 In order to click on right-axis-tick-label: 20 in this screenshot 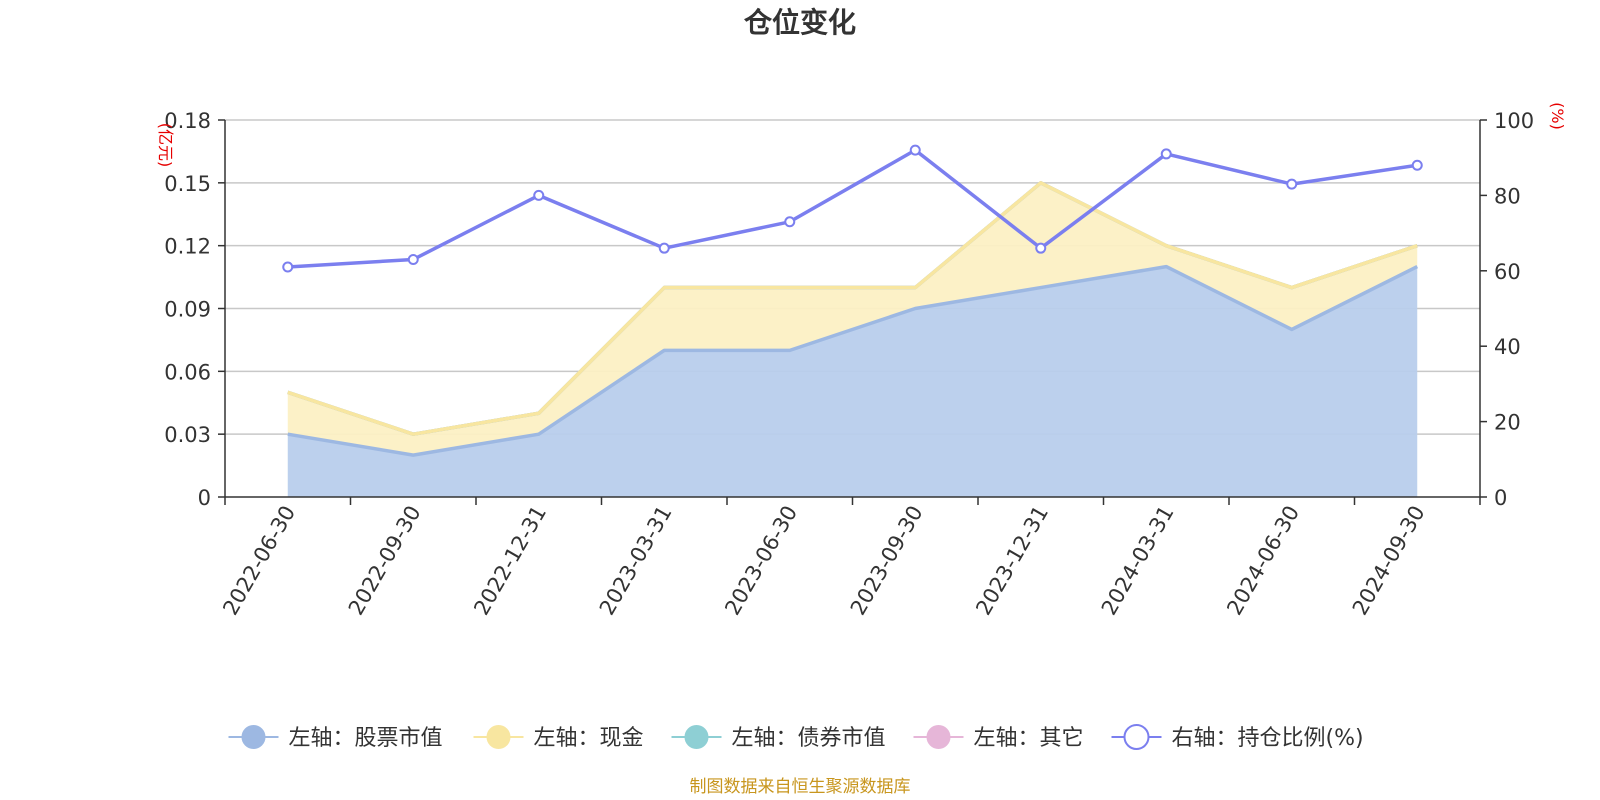, I will do `click(1507, 423)`.